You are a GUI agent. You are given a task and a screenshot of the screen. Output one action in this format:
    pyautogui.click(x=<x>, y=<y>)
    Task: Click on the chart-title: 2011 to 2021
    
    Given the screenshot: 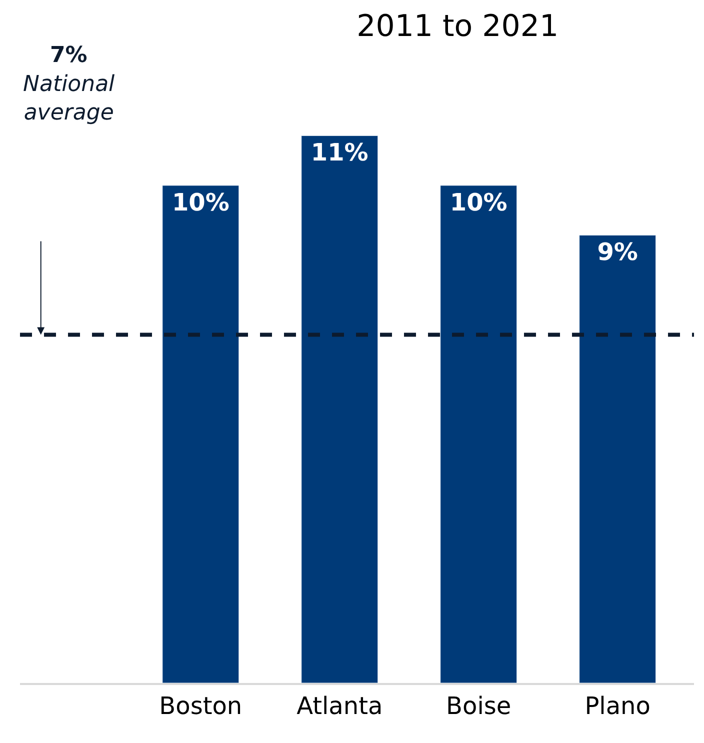 What is the action you would take?
    pyautogui.click(x=457, y=26)
    